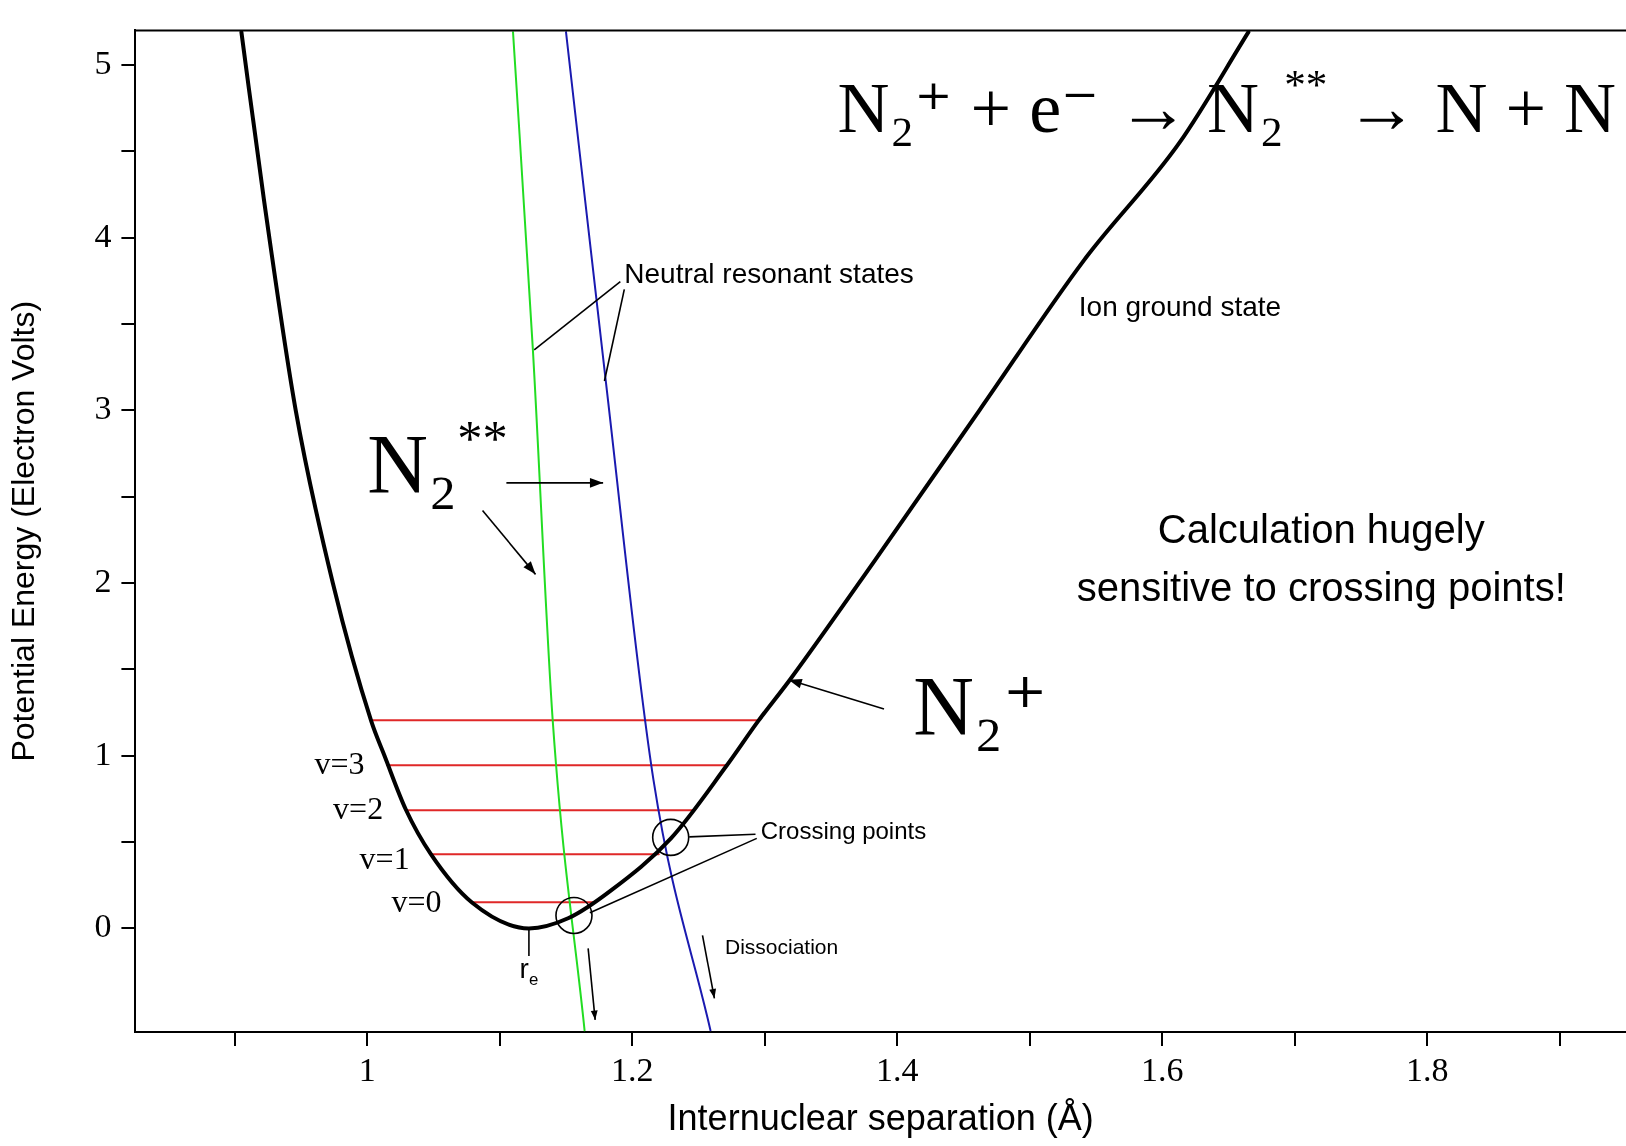 The image size is (1626, 1146). What do you see at coordinates (782, 947) in the screenshot?
I see `annotation: Dissociation` at bounding box center [782, 947].